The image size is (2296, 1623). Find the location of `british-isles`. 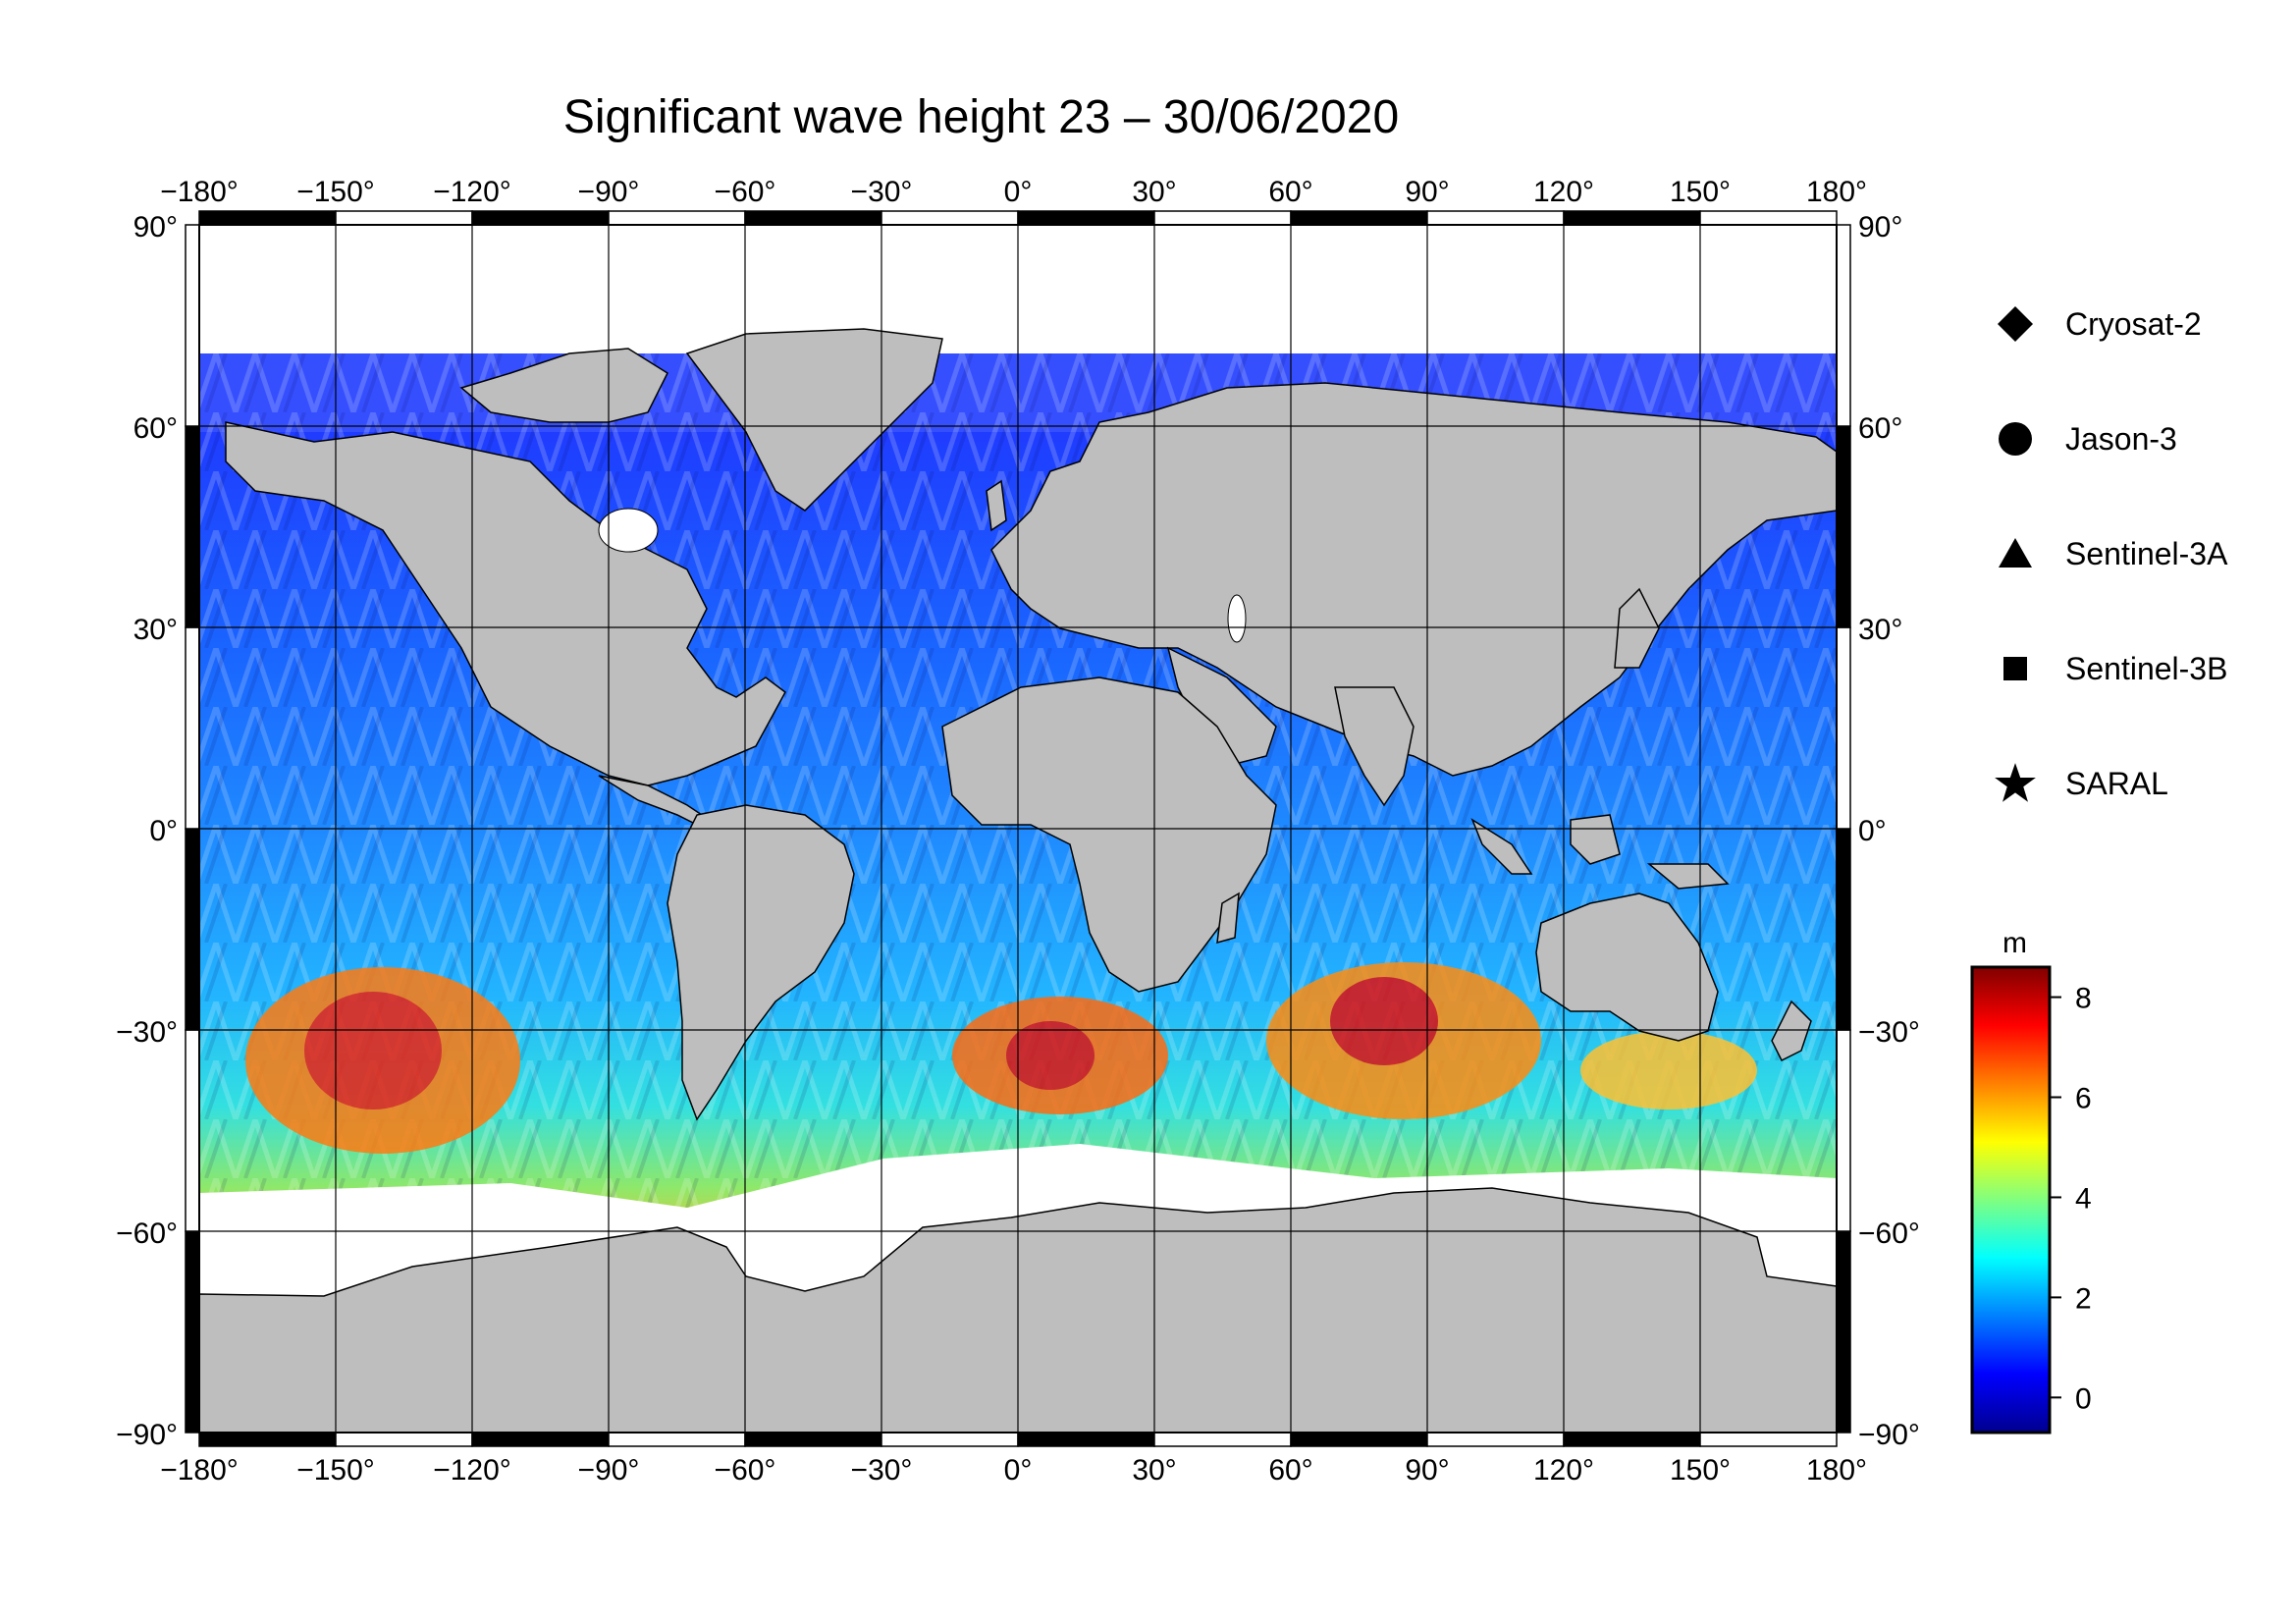

british-isles is located at coordinates (997, 505).